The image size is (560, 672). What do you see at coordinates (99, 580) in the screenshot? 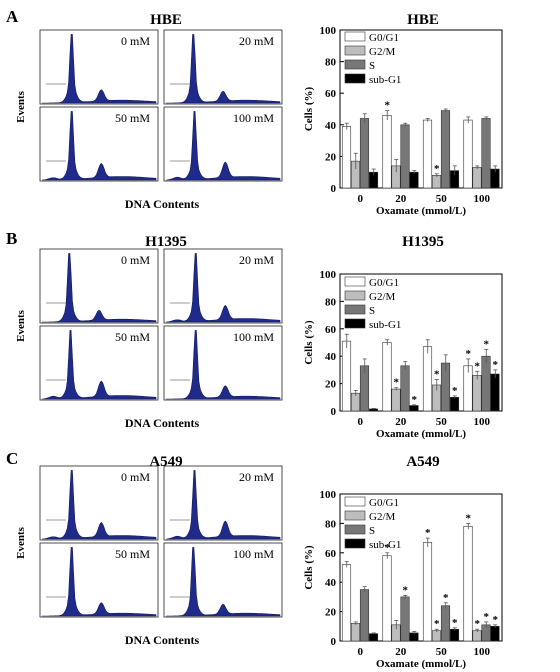
I see `histogram-2: 50 mM` at bounding box center [99, 580].